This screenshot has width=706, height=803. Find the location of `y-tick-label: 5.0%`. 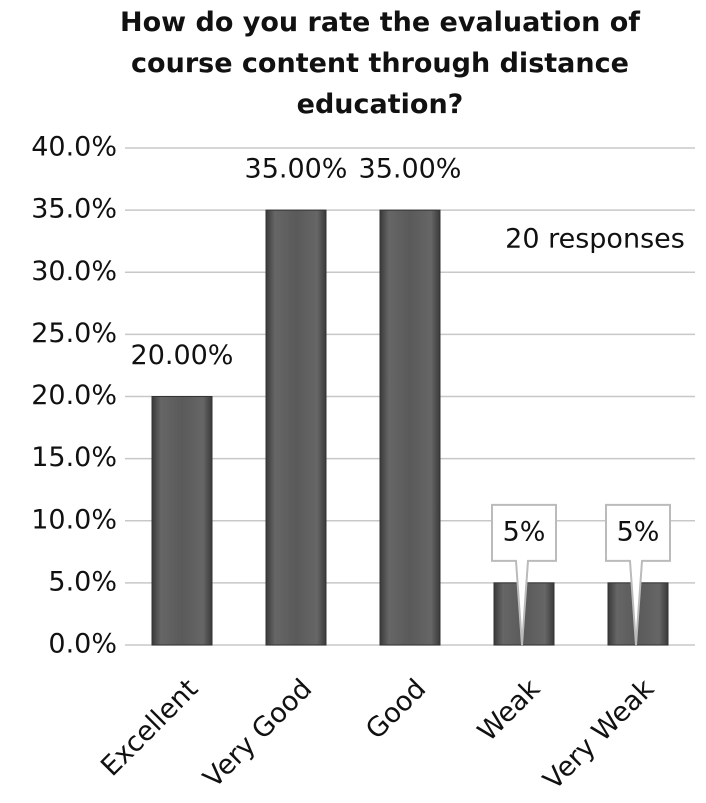

y-tick-label: 5.0% is located at coordinates (82, 581).